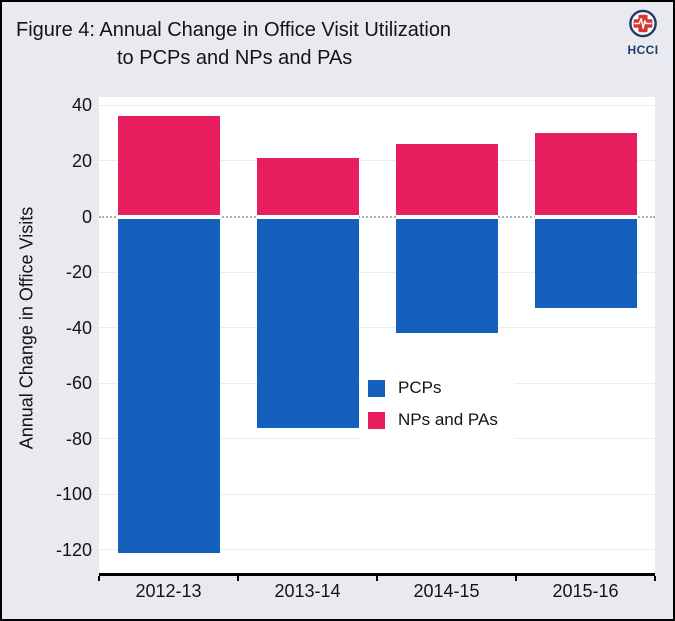  What do you see at coordinates (446, 591) in the screenshot?
I see `x-tick-label: 2014-15` at bounding box center [446, 591].